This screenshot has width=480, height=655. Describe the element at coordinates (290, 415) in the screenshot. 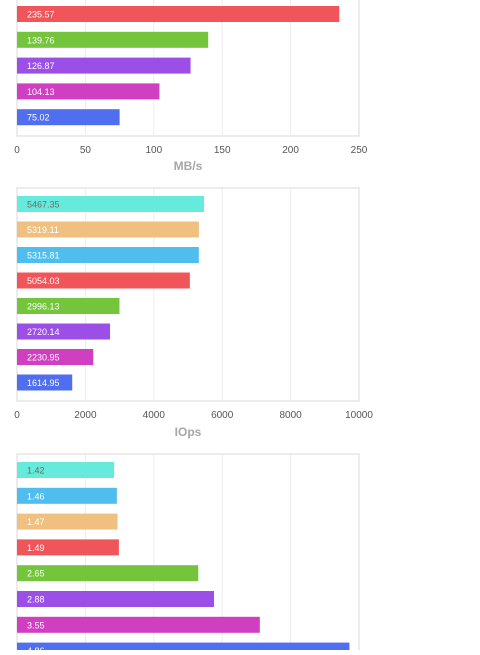

I see `tick-label: 8000` at that location.